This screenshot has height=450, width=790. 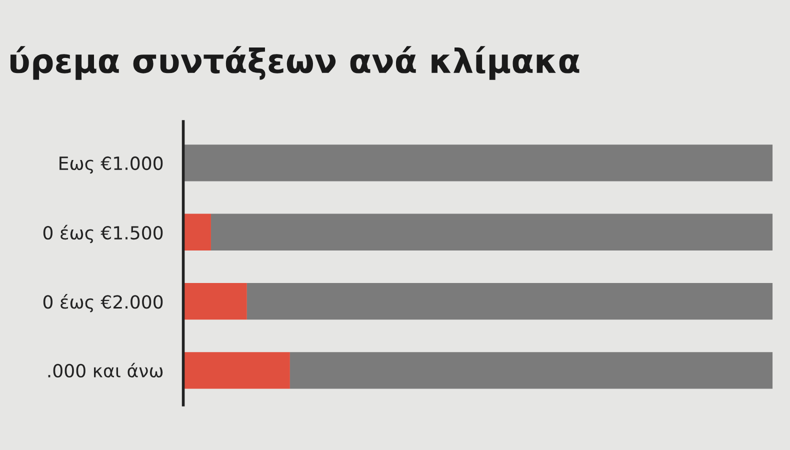 What do you see at coordinates (111, 165) in the screenshot?
I see `y-tick-label: Εως €1.000` at bounding box center [111, 165].